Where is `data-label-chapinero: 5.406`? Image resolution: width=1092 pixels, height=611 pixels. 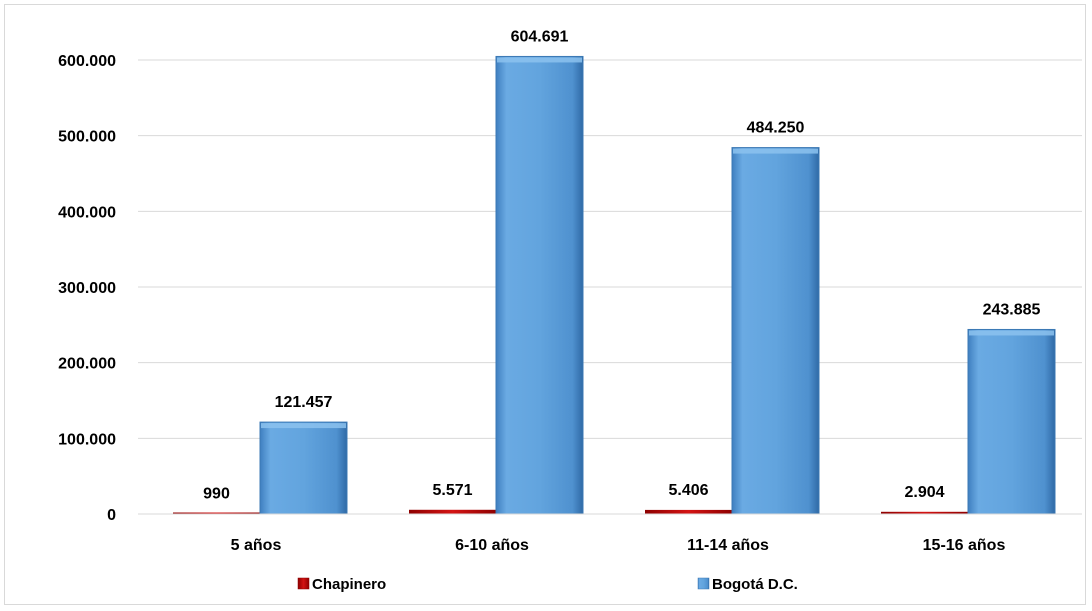 data-label-chapinero: 5.406 is located at coordinates (688, 490).